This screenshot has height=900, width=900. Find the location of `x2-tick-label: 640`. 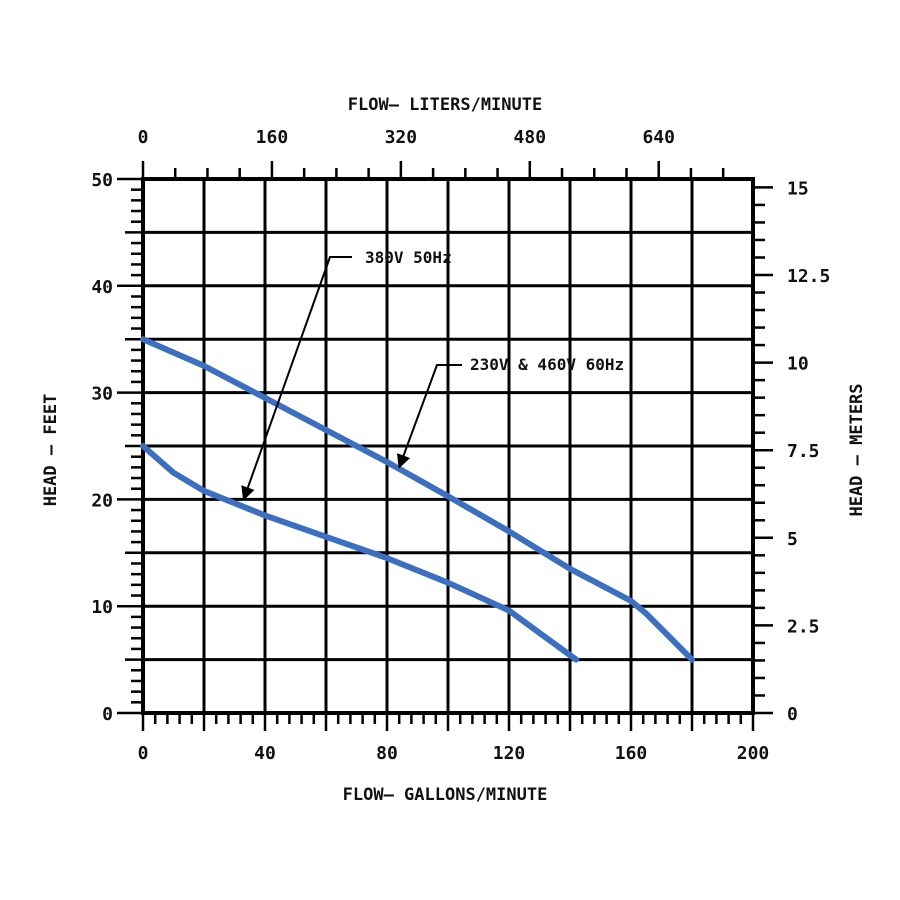

x2-tick-label: 640 is located at coordinates (658, 137).